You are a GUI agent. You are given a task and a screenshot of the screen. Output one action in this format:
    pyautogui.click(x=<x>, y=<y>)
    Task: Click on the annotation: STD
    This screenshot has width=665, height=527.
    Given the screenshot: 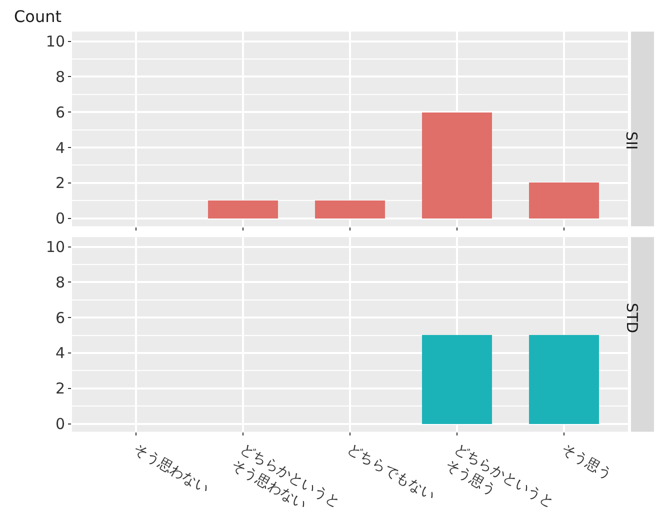 What is the action you would take?
    pyautogui.click(x=631, y=318)
    